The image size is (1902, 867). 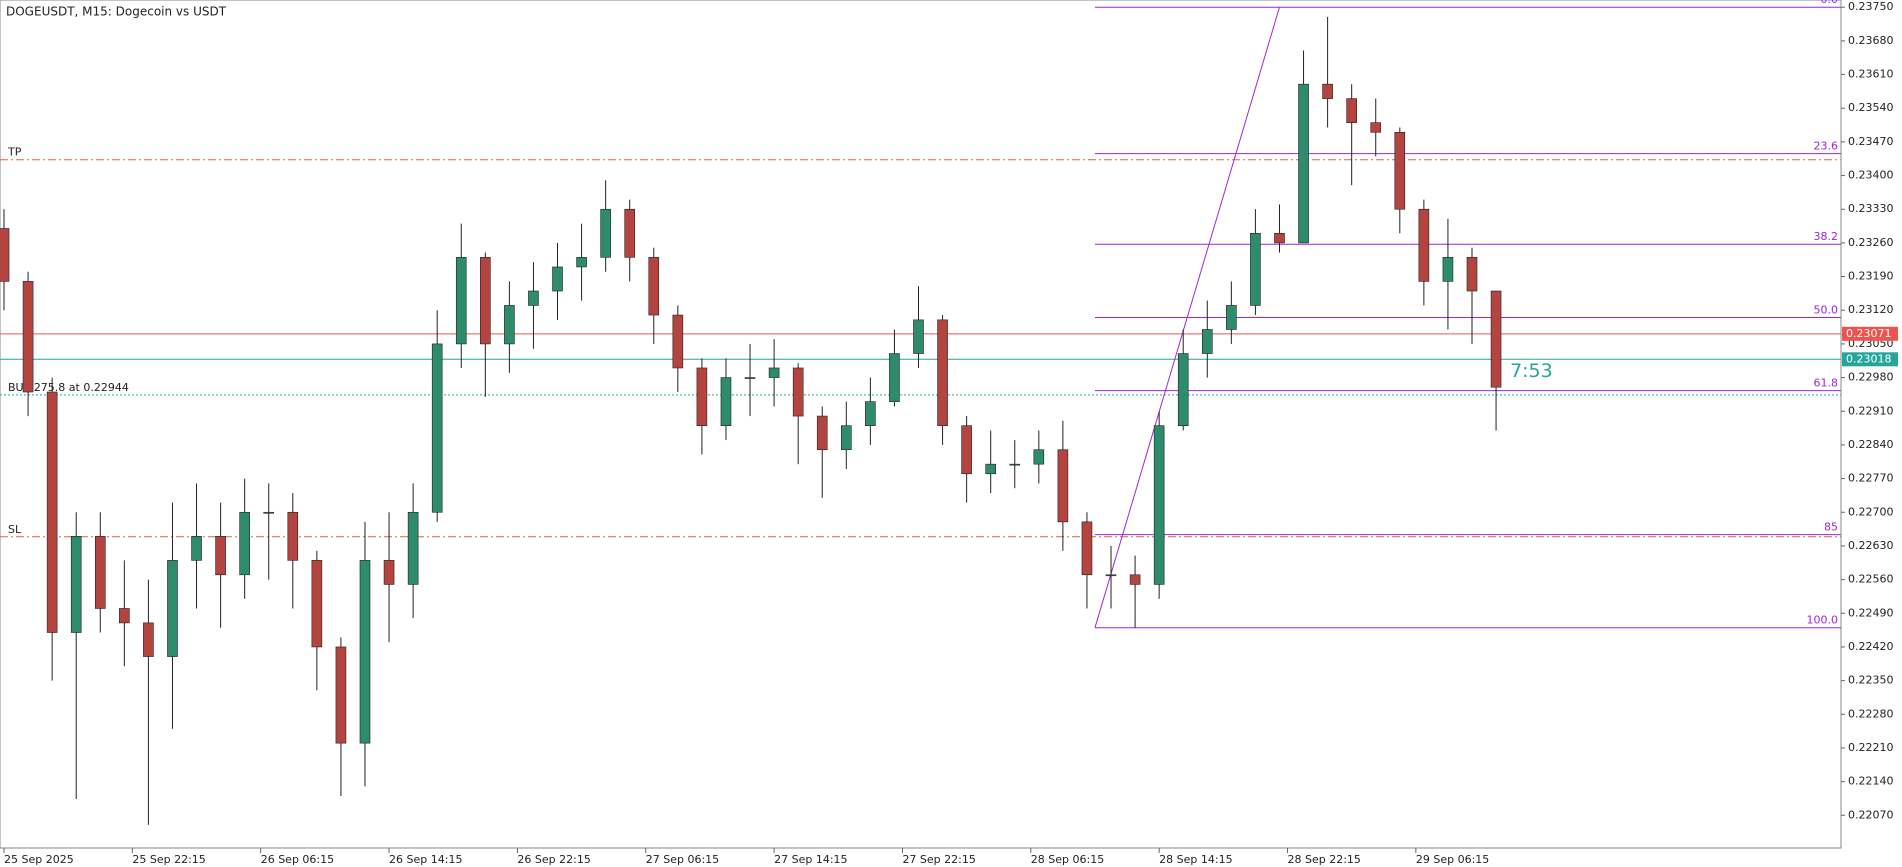 I want to click on price-tag, so click(x=1870, y=333).